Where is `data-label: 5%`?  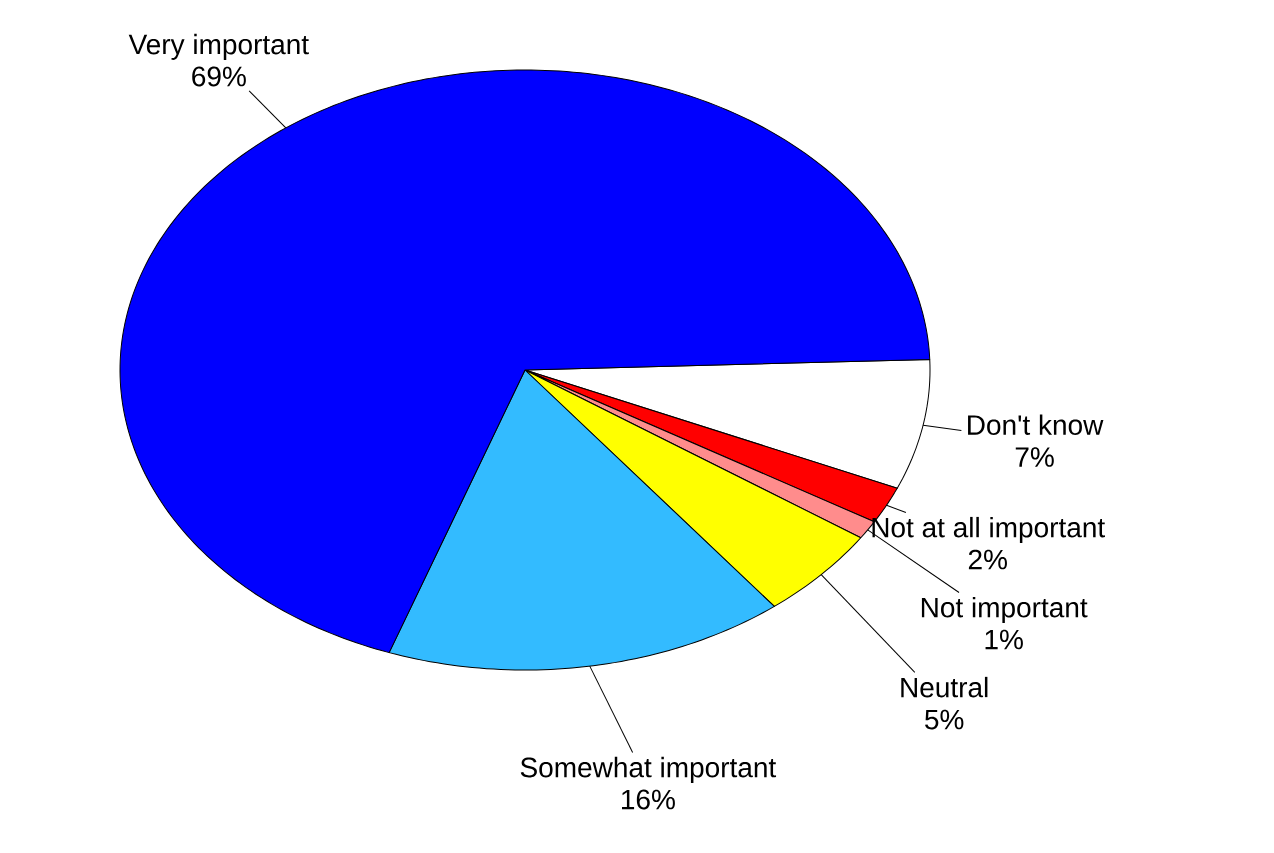 data-label: 5% is located at coordinates (944, 719).